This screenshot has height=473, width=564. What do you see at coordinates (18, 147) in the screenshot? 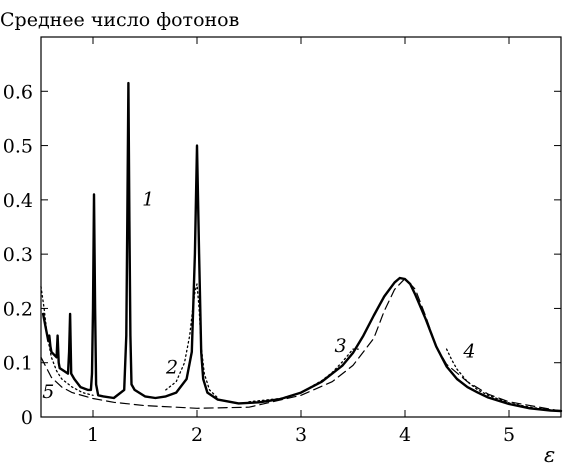
I see `y-tick-label: 0.5` at bounding box center [18, 147].